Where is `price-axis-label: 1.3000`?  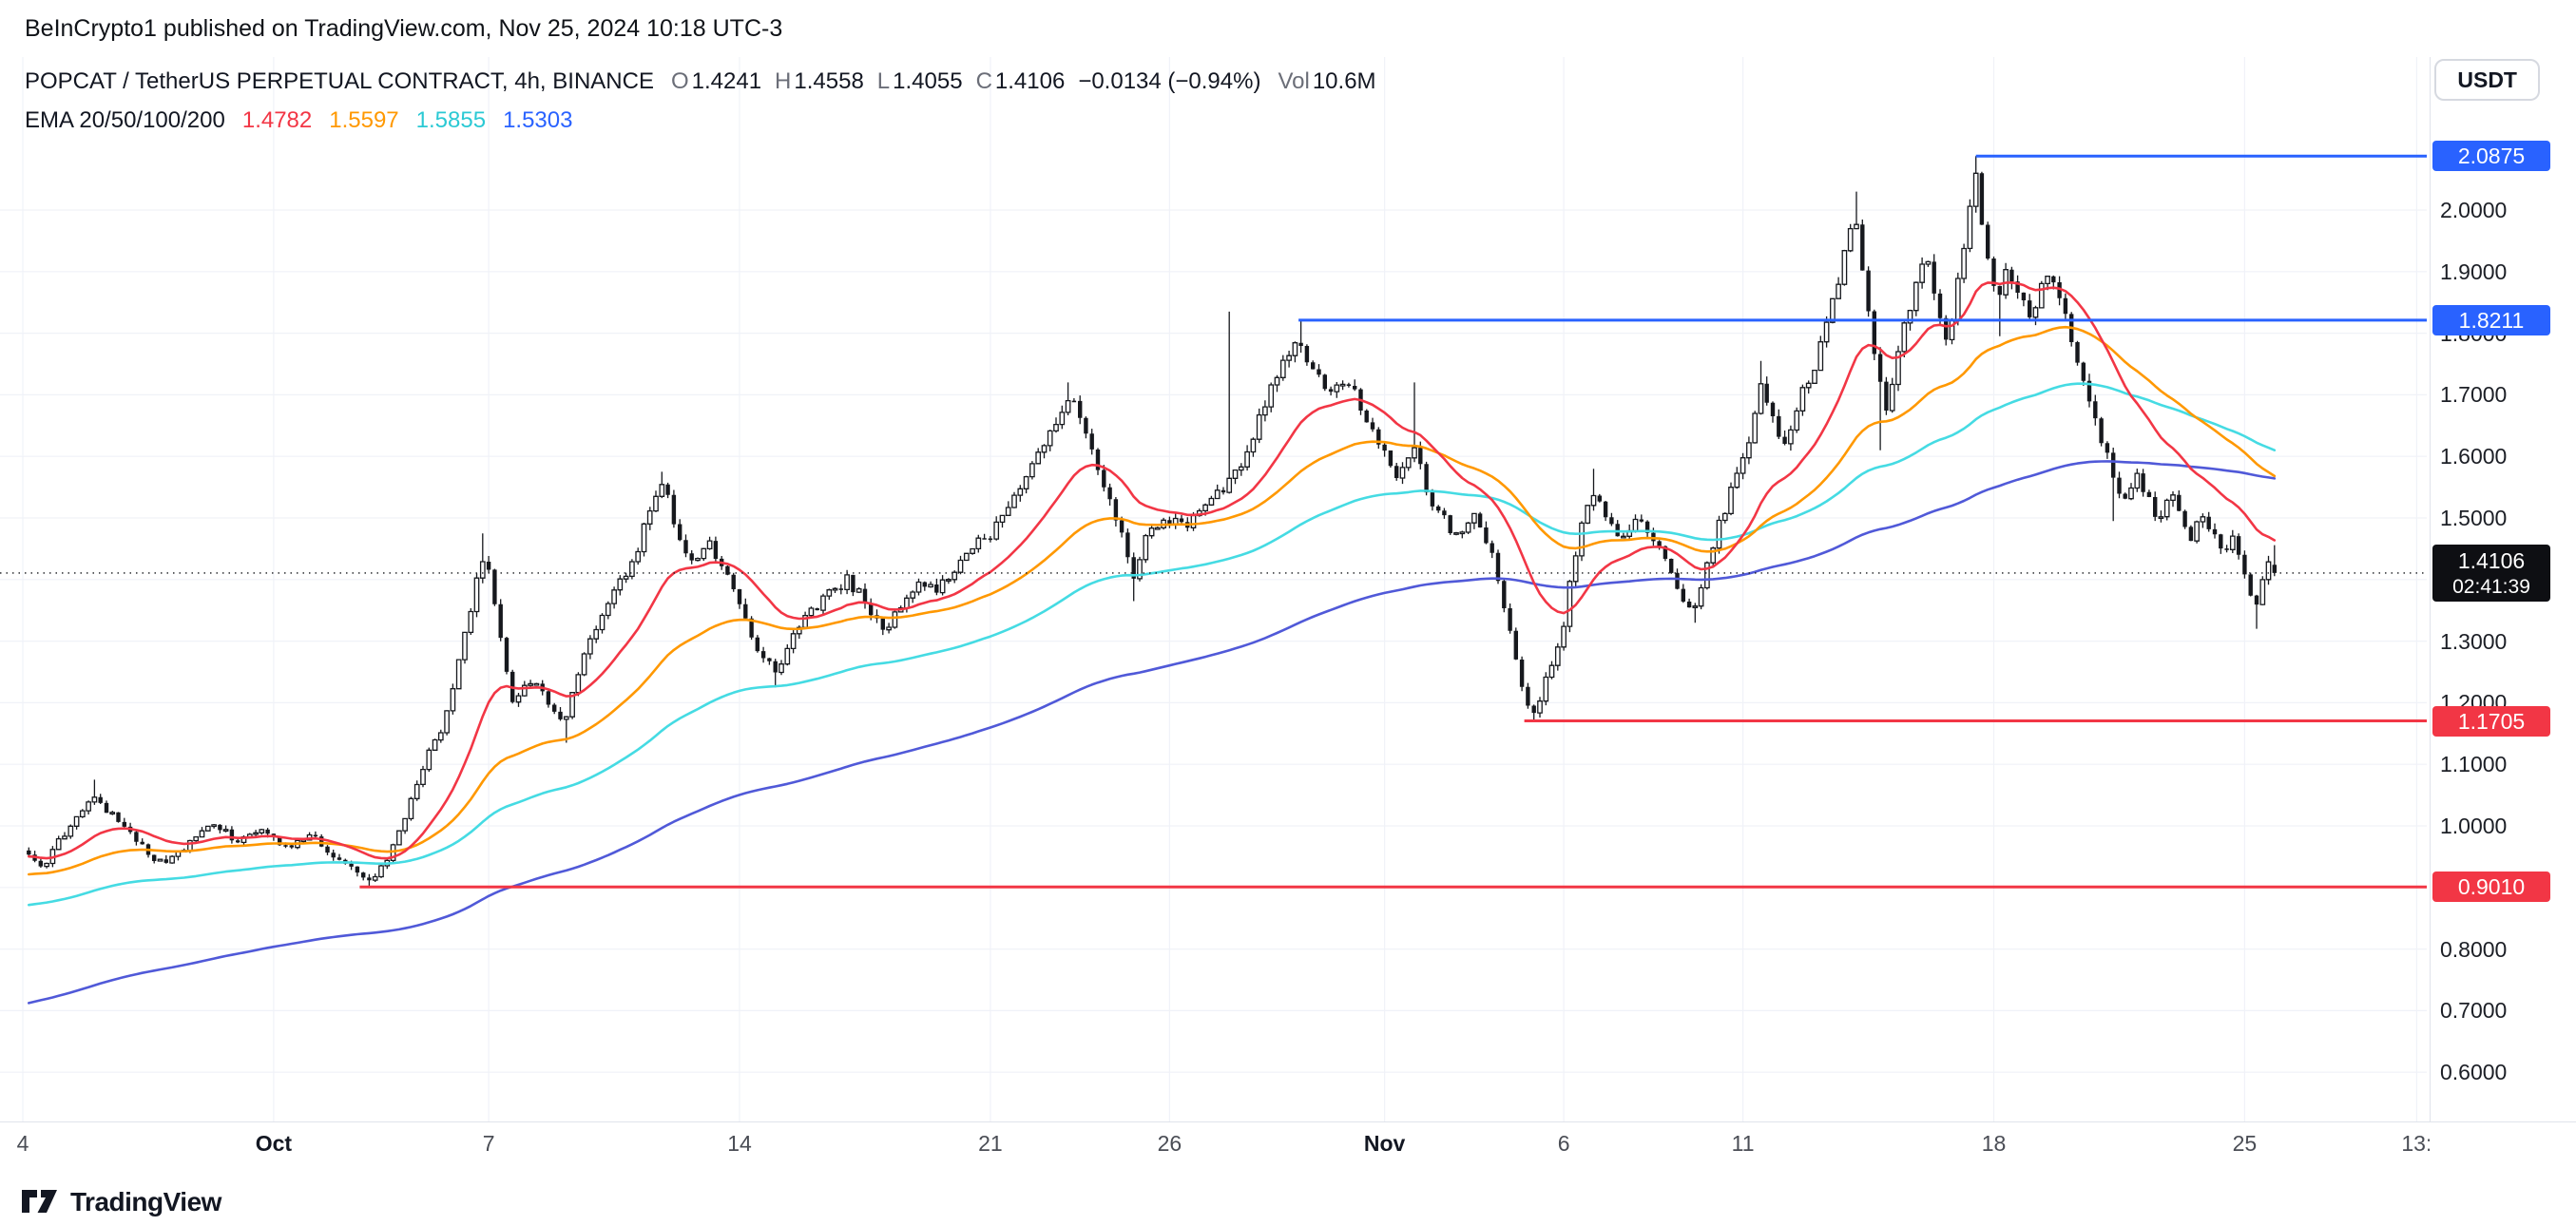
price-axis-label: 1.3000 is located at coordinates (2474, 641).